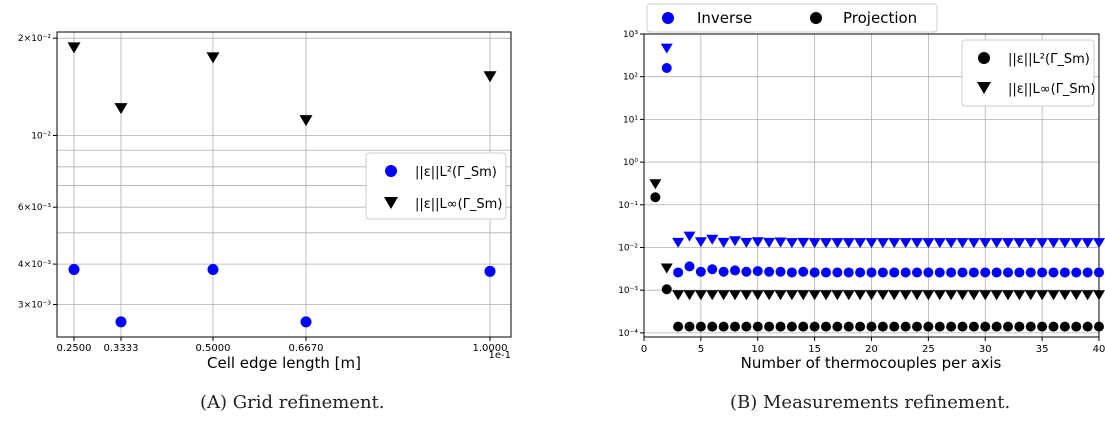  I want to click on y-tick-label: 4×10⁻³, so click(34, 265).